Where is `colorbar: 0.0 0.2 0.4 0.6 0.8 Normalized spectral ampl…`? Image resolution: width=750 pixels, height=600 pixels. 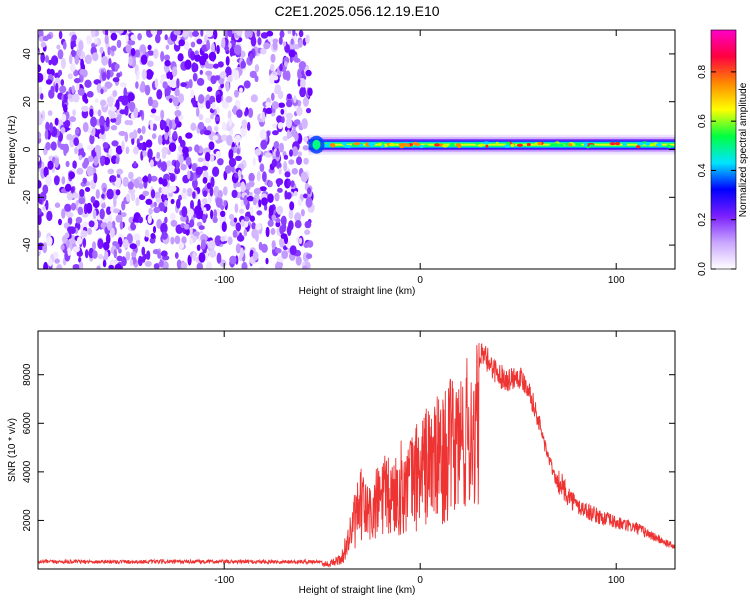
colorbar: 0.0 0.2 0.4 0.6 0.8 Normalized spectral ampl… is located at coordinates (723, 152).